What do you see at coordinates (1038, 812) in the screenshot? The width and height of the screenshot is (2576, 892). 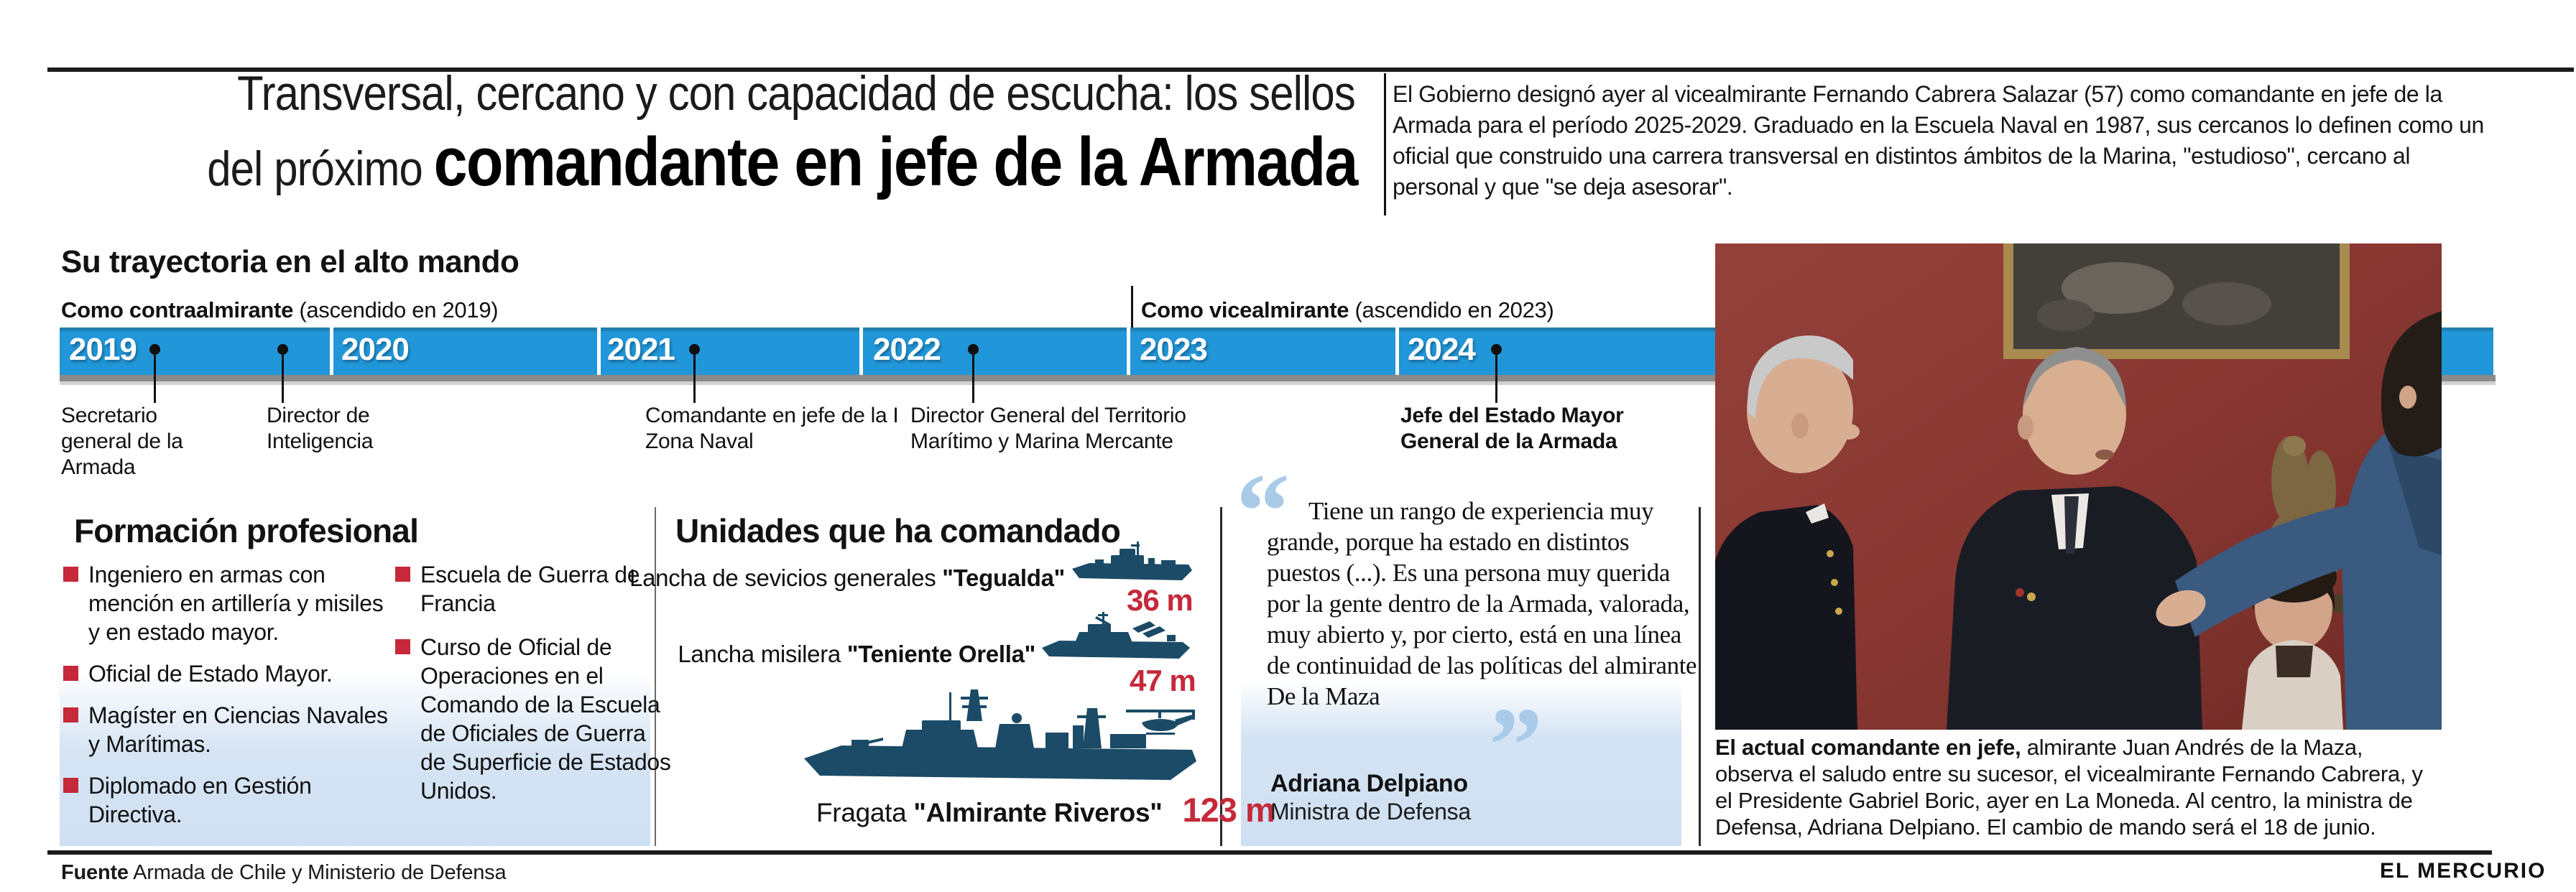 I see `ship-name: "Almirante Riveros"` at bounding box center [1038, 812].